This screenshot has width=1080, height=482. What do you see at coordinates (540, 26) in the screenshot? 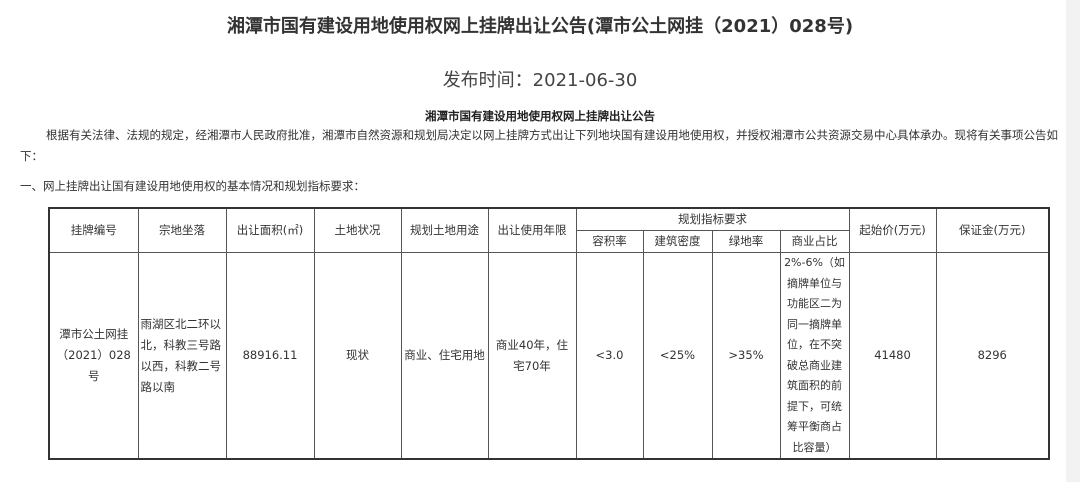
I see `page-title: 湘潭市国有建设用地使用权网上挂牌出让公告(潭市公土网挂（2021）028号)` at bounding box center [540, 26].